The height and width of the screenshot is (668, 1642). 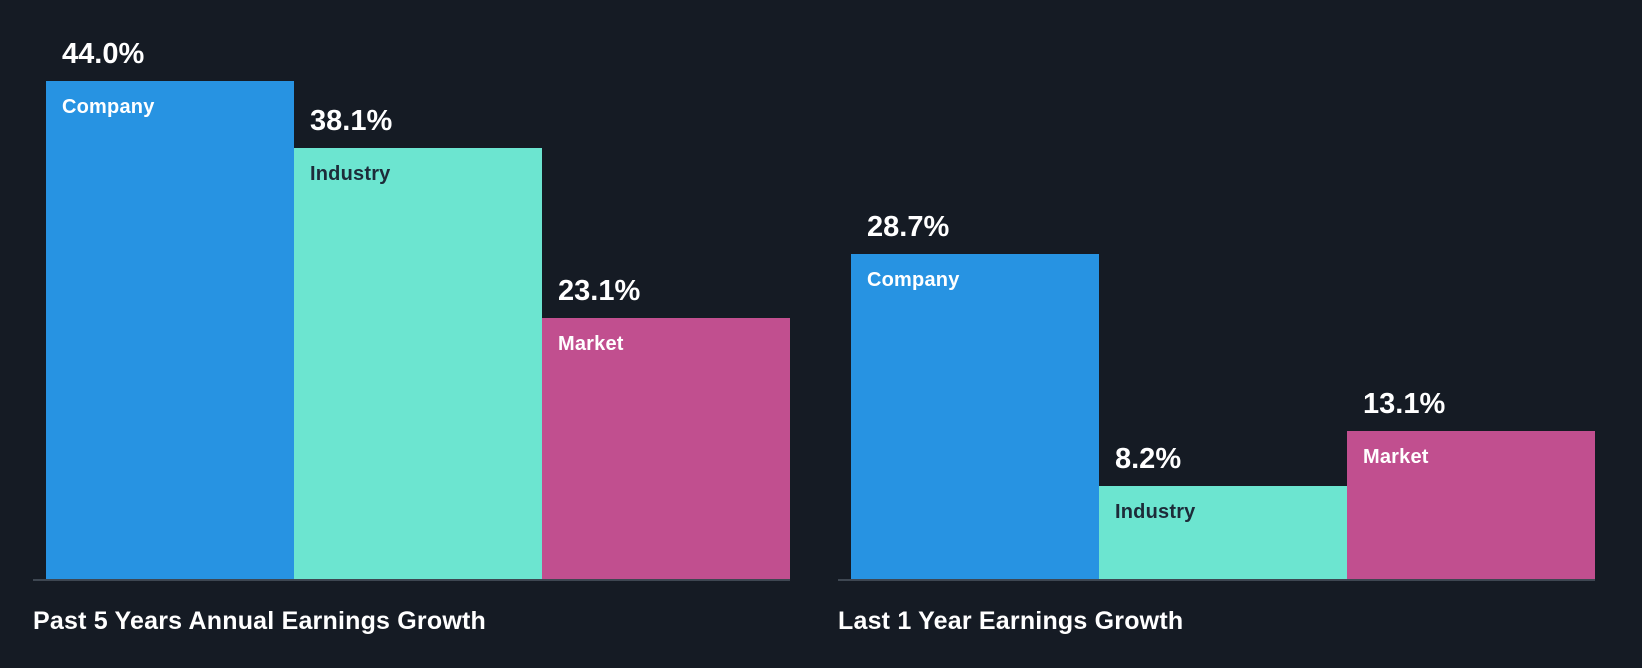 I want to click on bar-value-label-company: 44.0%, so click(x=103, y=54).